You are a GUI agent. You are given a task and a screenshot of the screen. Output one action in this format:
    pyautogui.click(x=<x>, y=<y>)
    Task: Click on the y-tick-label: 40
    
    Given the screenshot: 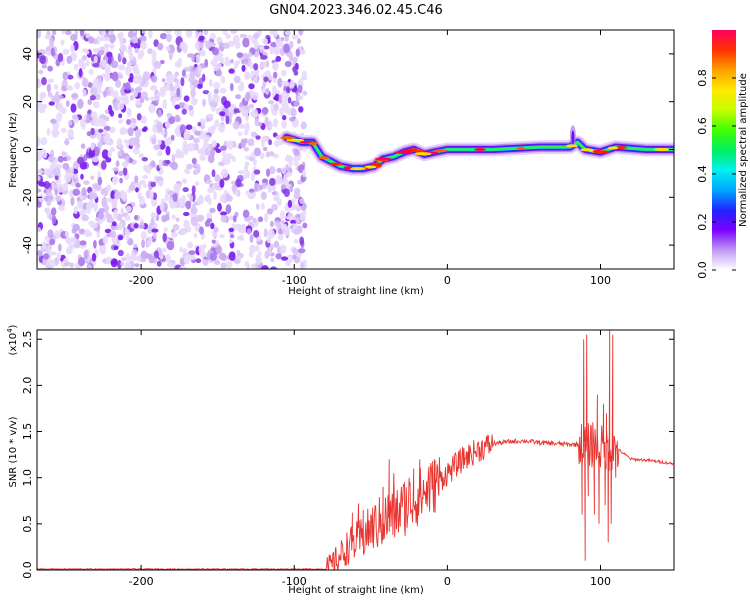 What is the action you would take?
    pyautogui.click(x=27, y=54)
    